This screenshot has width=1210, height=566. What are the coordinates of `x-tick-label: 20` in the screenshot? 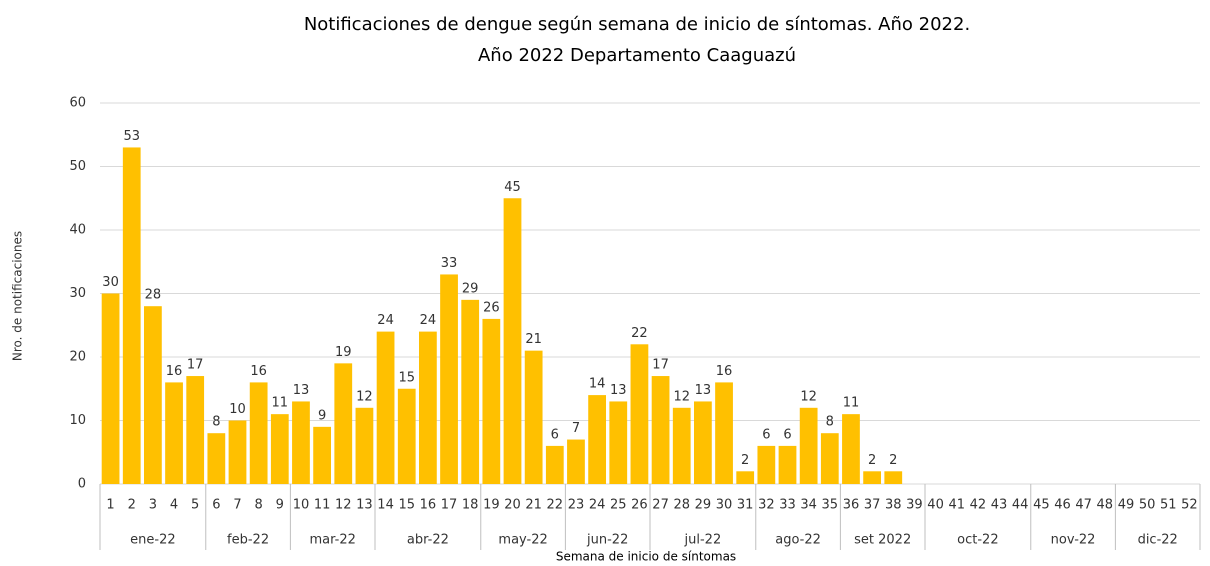 It's located at (512, 505).